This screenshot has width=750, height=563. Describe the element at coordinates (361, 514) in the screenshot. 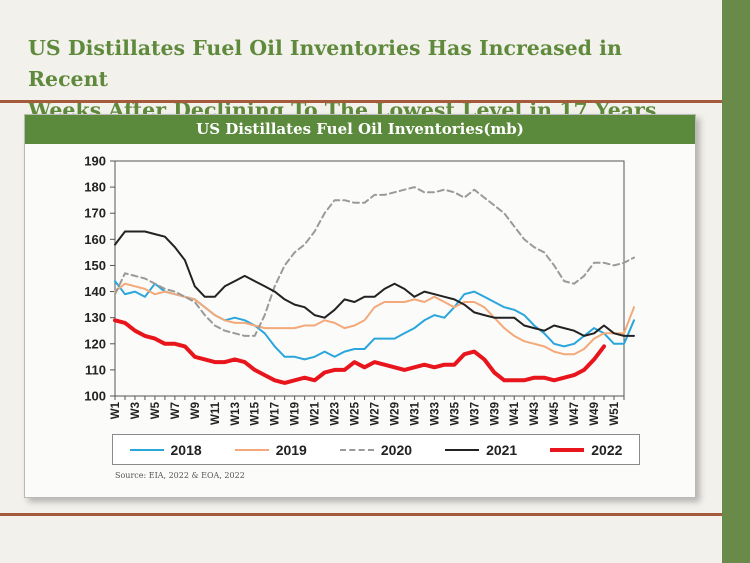

I see `bottom-divider` at that location.